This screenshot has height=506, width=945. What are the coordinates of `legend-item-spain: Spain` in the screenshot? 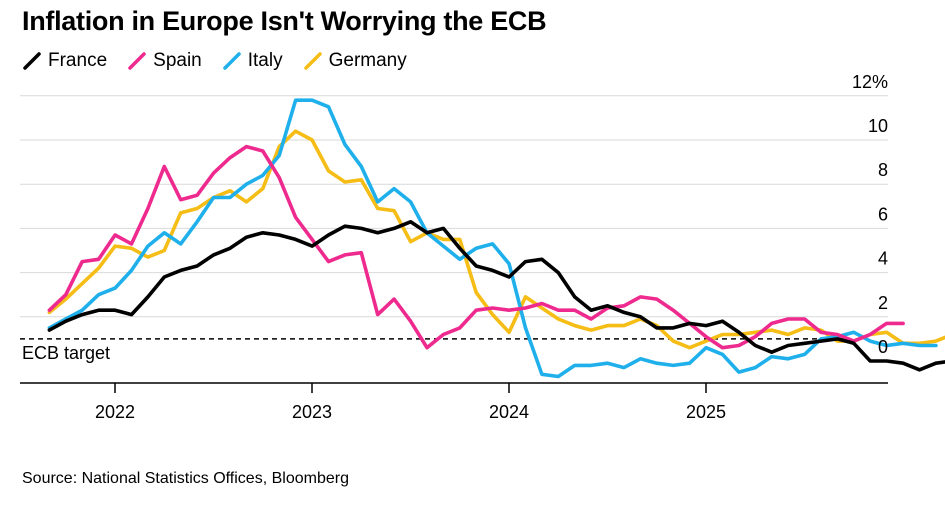 It's located at (164, 61).